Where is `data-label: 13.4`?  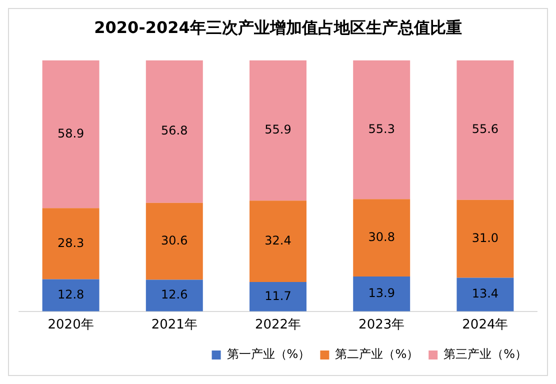 data-label: 13.4 is located at coordinates (485, 293).